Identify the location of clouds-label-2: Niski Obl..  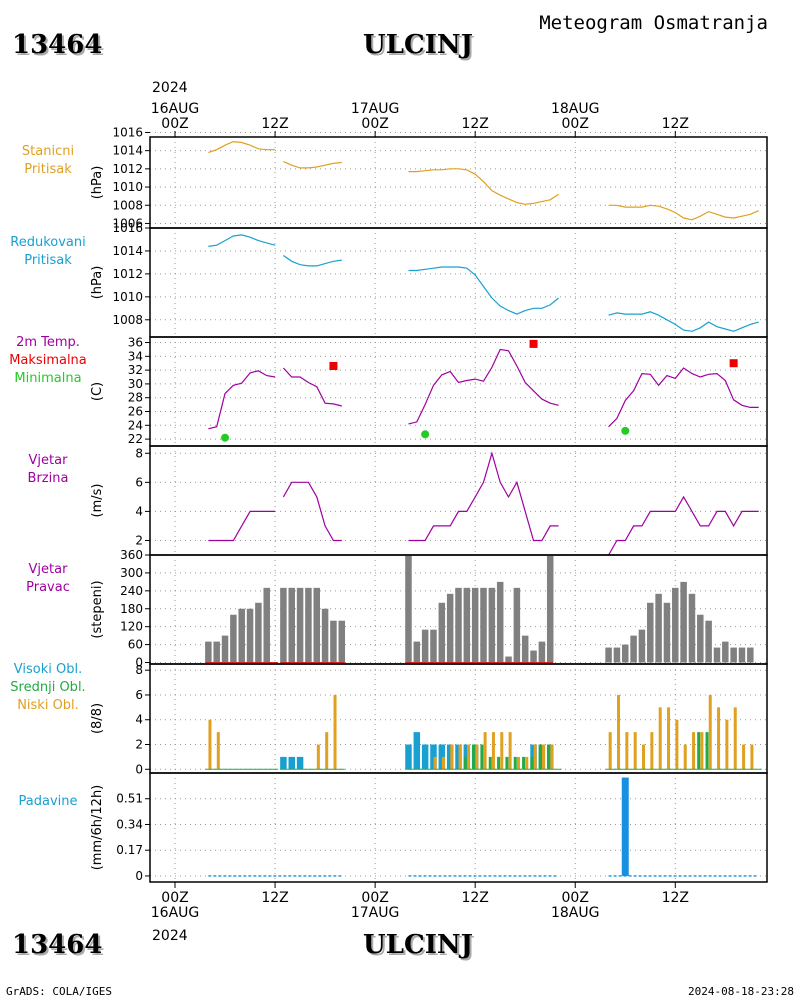
(48, 705).